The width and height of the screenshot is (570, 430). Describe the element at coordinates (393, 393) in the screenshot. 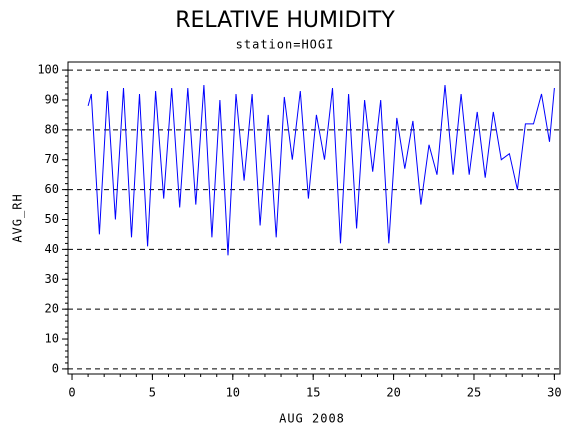

I see `x-tick-label: 20` at that location.